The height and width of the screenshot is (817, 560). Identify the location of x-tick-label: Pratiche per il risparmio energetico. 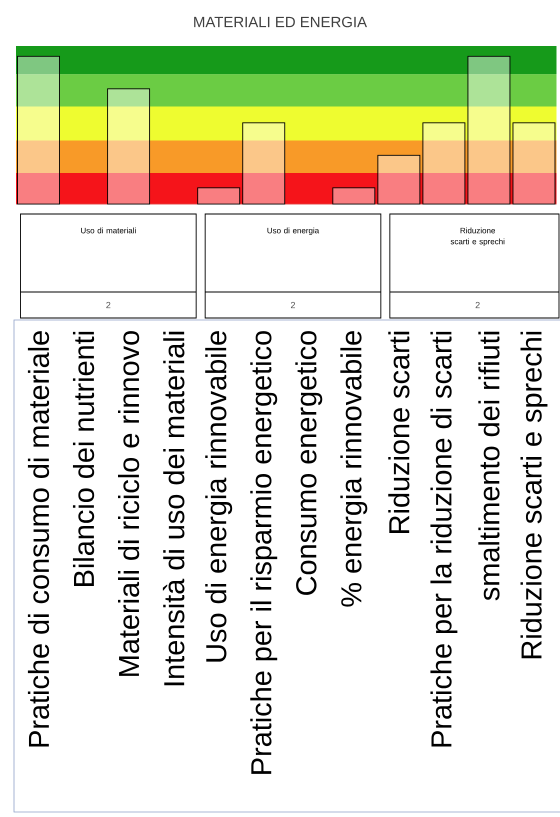
(264, 552).